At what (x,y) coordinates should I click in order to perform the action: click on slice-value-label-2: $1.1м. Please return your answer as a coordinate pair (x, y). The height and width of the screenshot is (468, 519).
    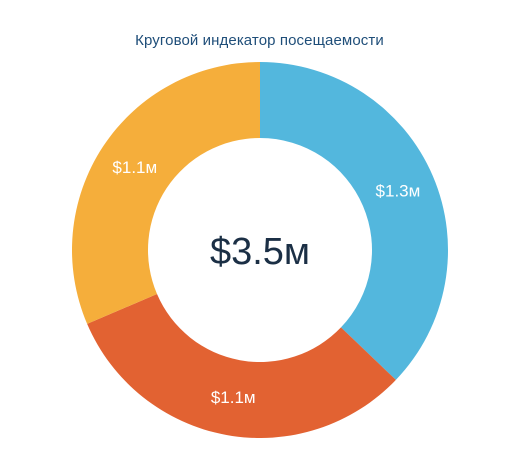
    Looking at the image, I should click on (233, 397).